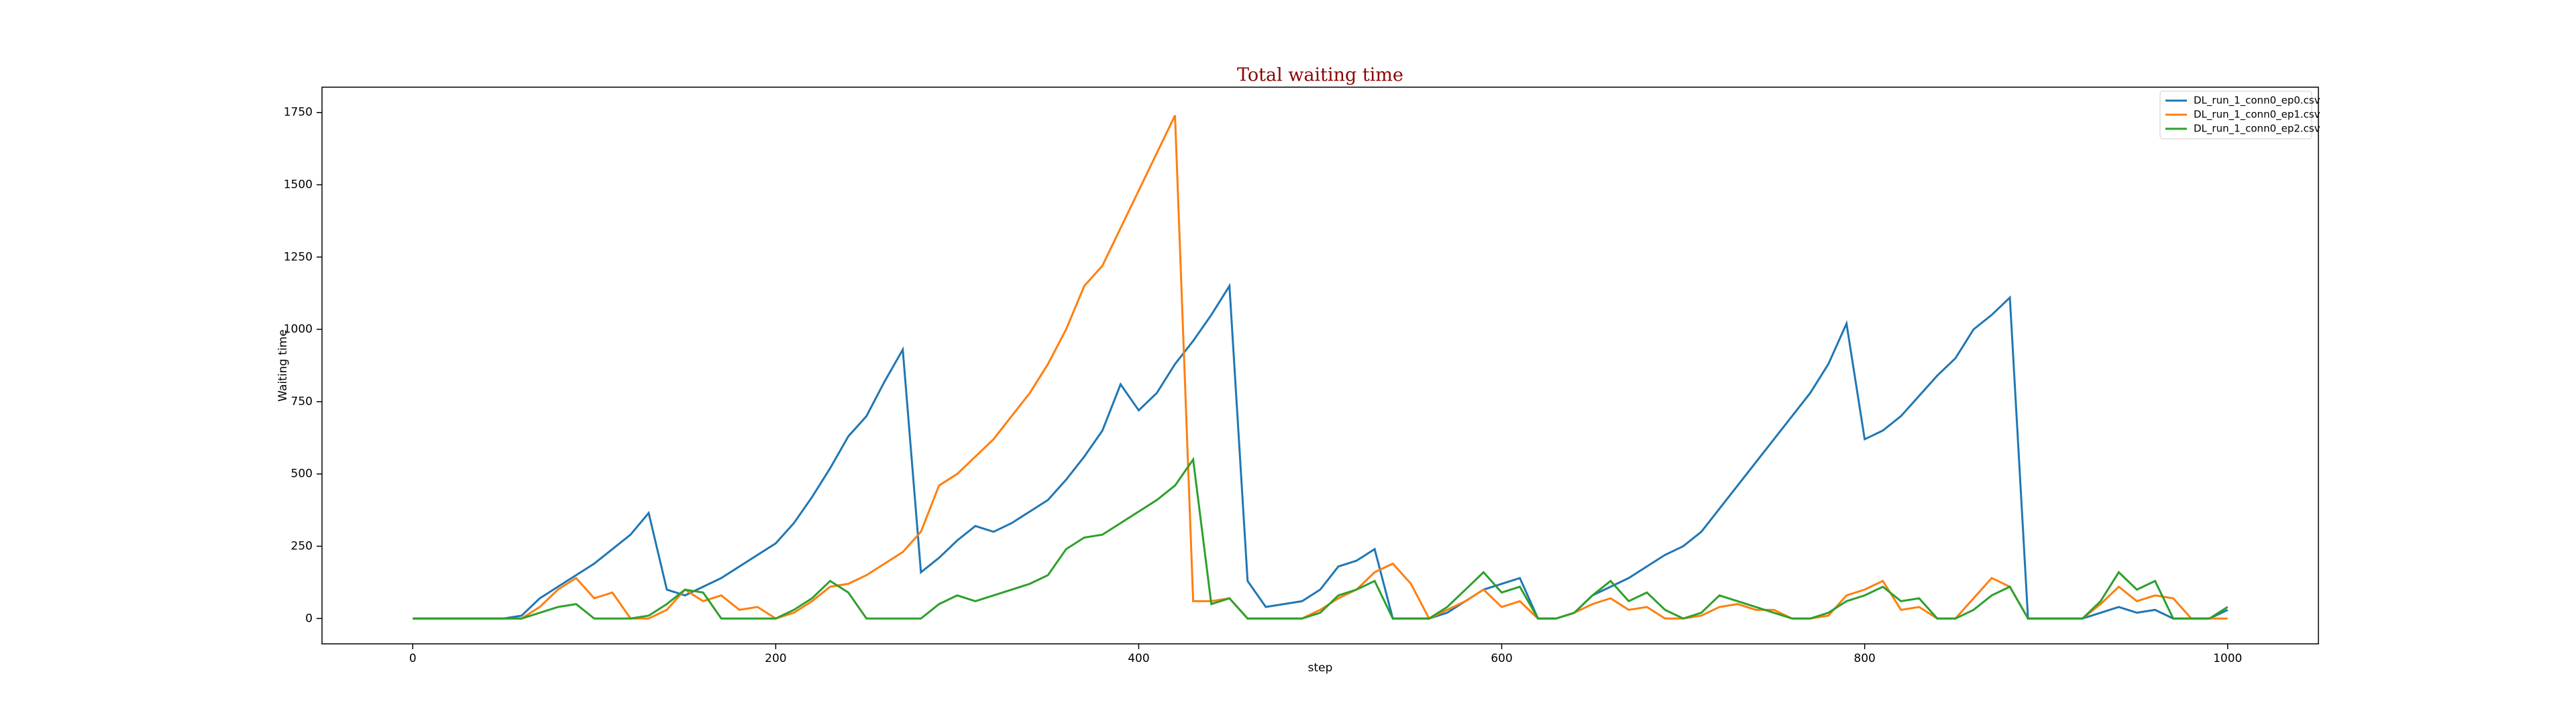 The width and height of the screenshot is (2576, 727). Describe the element at coordinates (775, 658) in the screenshot. I see `x-tick-label: 200` at that location.